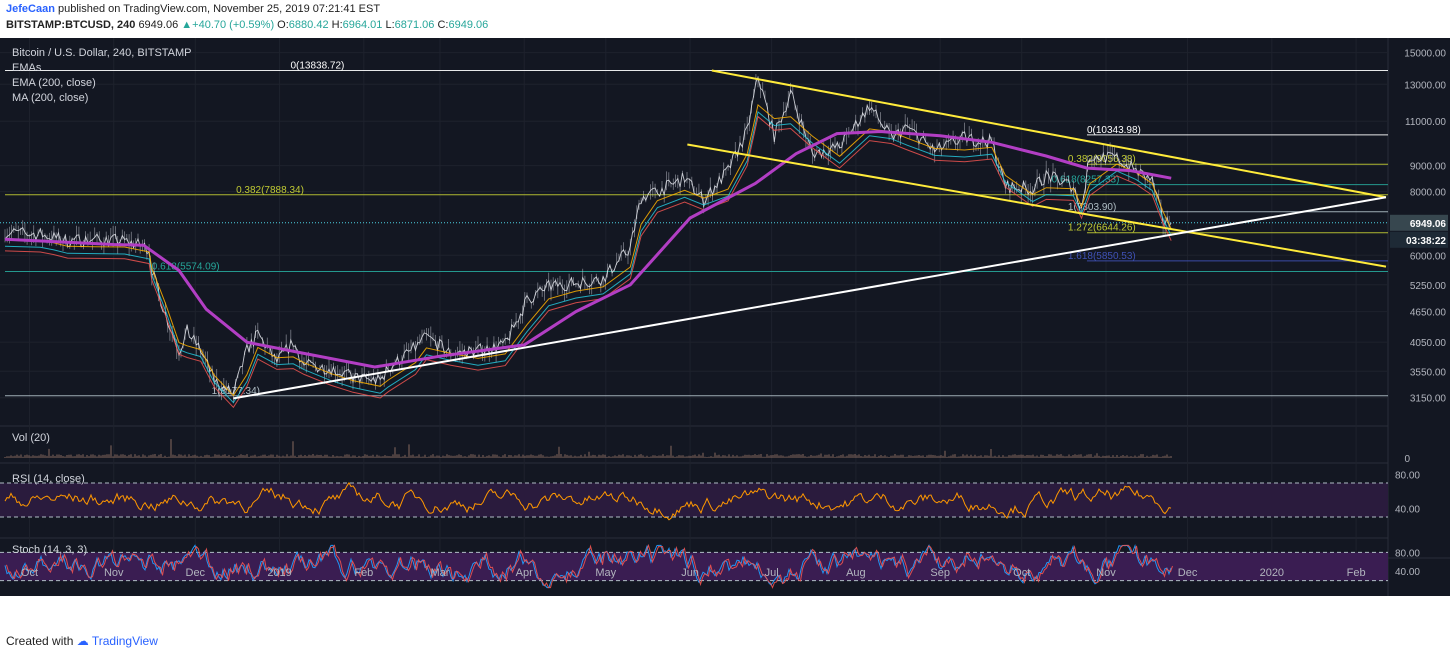  Describe the element at coordinates (1102, 228) in the screenshot. I see `fib-level-label: 1.272(6644.26)` at that location.